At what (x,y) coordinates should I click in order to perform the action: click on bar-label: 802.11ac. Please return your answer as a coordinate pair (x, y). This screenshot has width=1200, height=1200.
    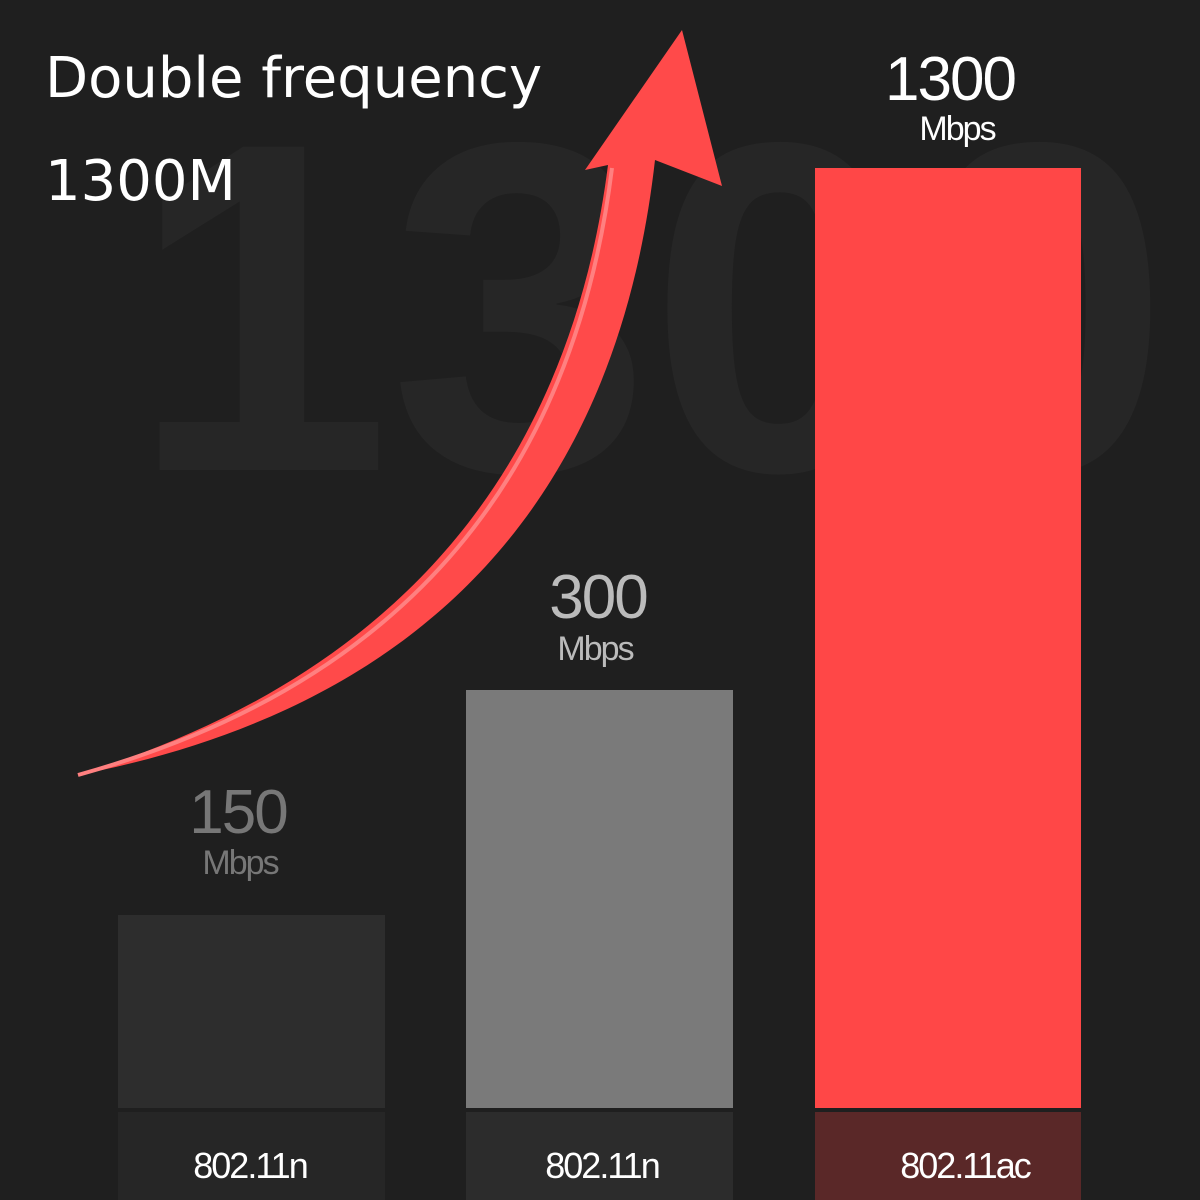
    Looking at the image, I should click on (965, 1165).